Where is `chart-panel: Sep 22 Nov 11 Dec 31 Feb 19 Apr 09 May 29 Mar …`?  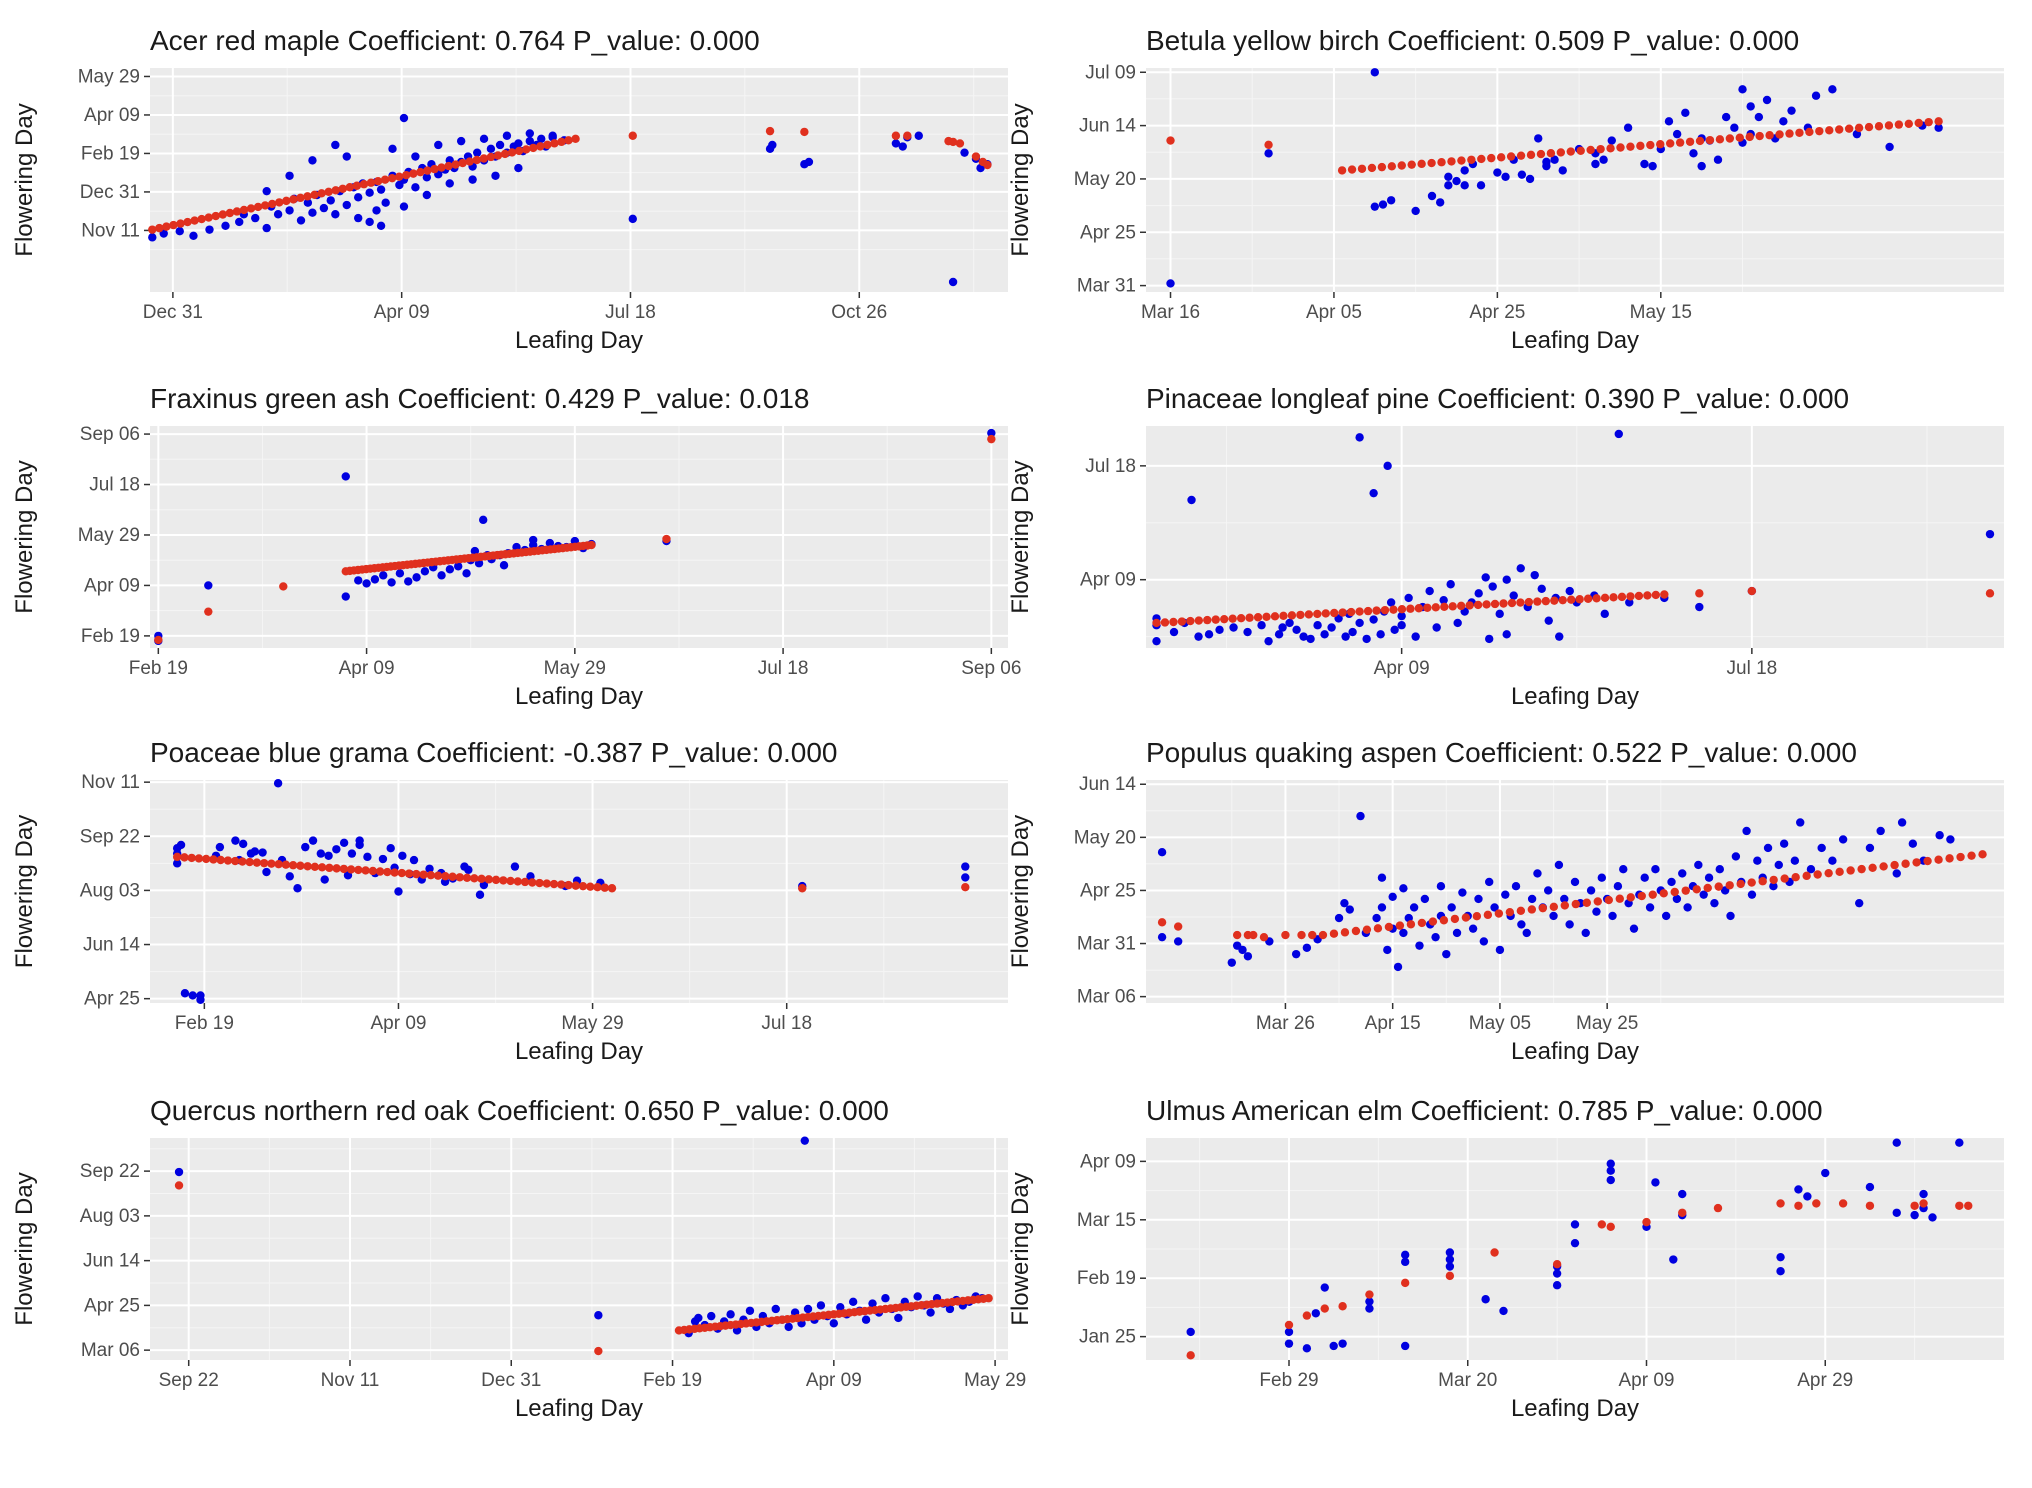 chart-panel: Sep 22 Nov 11 Dec 31 Feb 19 Apr 09 May 29 Mar … is located at coordinates (518, 1258).